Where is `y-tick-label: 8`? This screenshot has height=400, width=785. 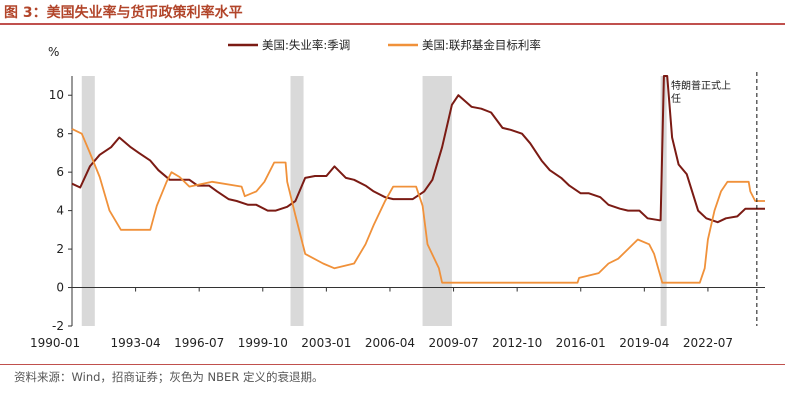
y-tick-label: 8 is located at coordinates (60, 134).